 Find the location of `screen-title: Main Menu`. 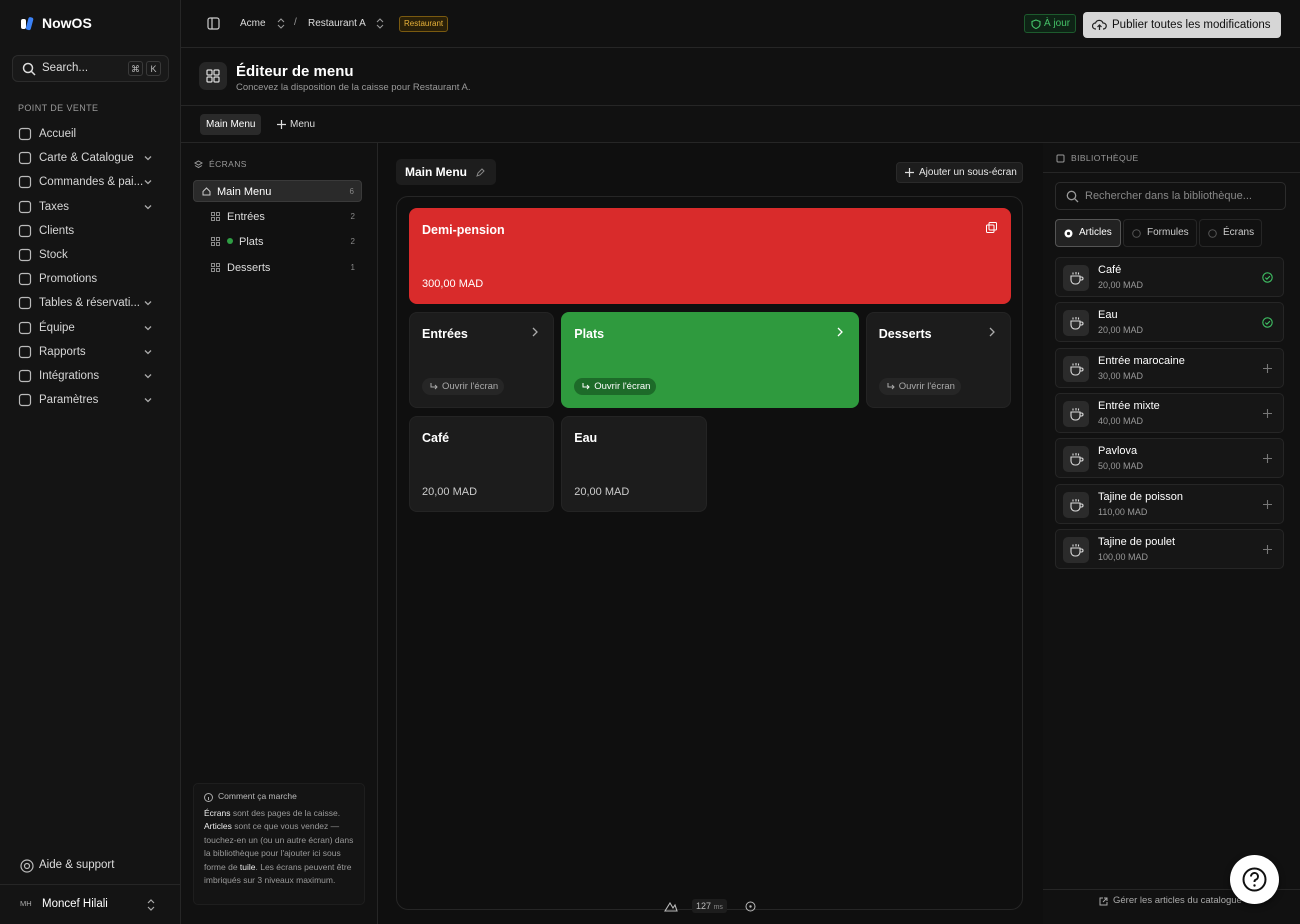

screen-title: Main Menu is located at coordinates (446, 172).